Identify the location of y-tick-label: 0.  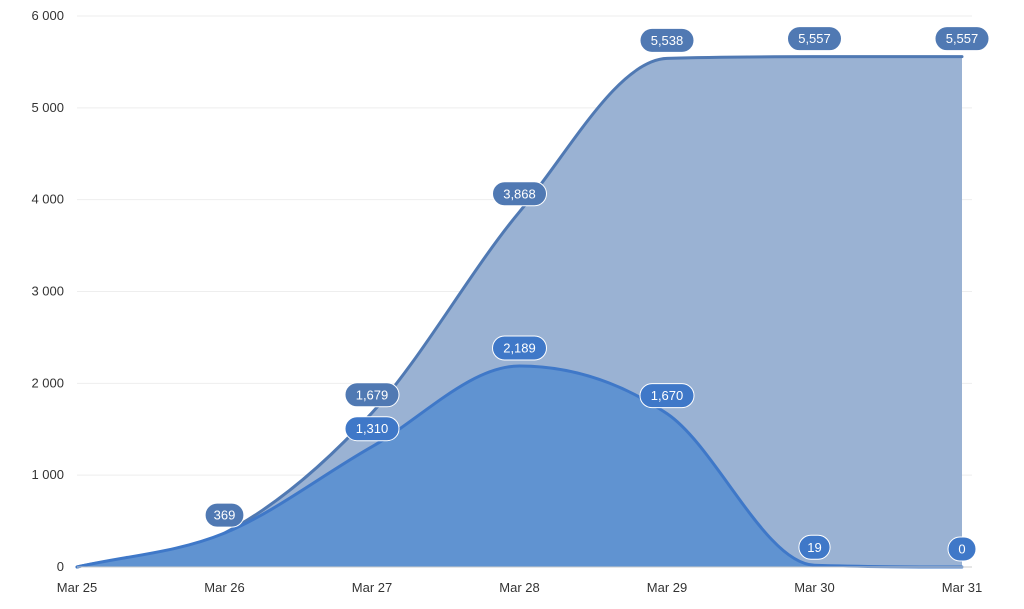
(60, 566).